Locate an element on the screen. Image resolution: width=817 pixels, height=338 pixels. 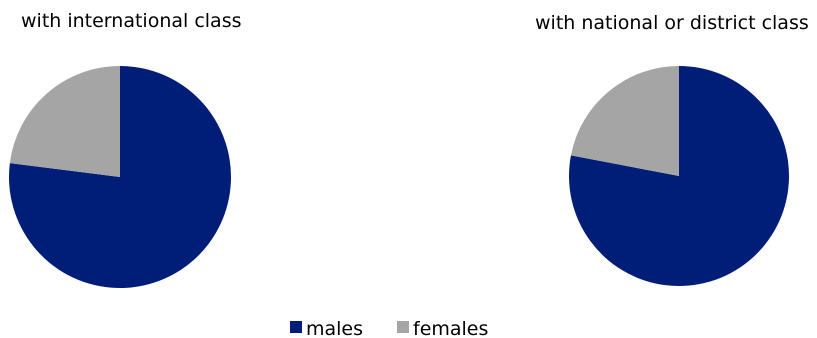
legend-swatch-males is located at coordinates (296, 327).